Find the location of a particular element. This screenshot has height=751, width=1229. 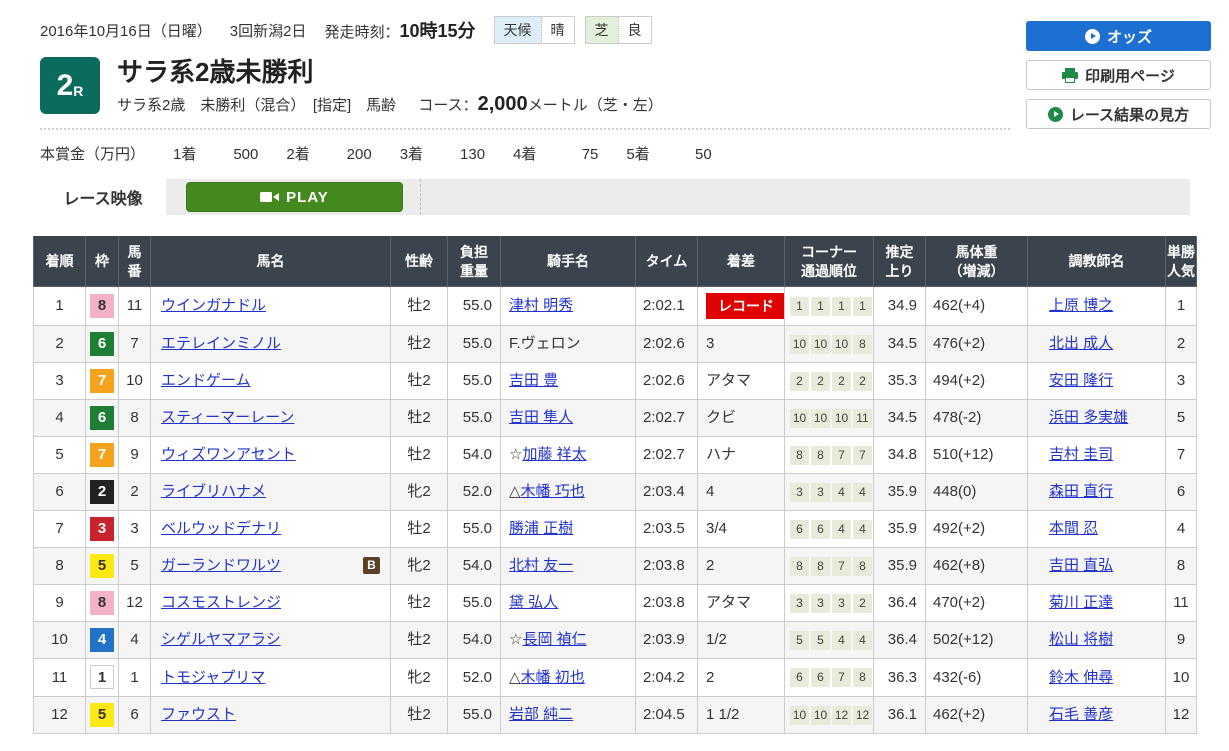

win-favorite: 7 is located at coordinates (1181, 455).